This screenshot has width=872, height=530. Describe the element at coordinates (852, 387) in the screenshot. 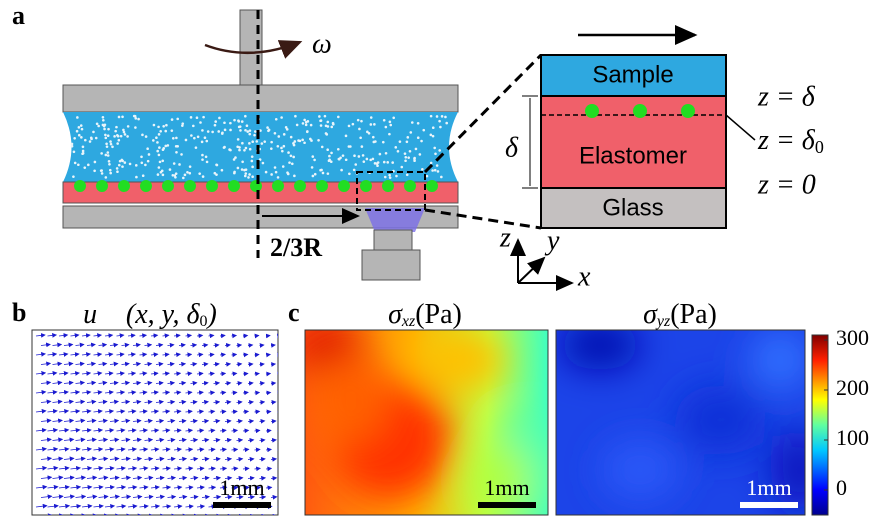

I see `colorbar-tick-label: 200` at that location.